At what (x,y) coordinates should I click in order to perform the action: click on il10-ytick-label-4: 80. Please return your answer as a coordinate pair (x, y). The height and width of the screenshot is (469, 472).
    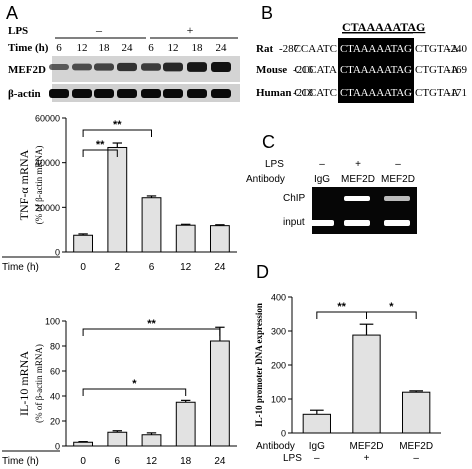
    Looking at the image, I should click on (55, 347).